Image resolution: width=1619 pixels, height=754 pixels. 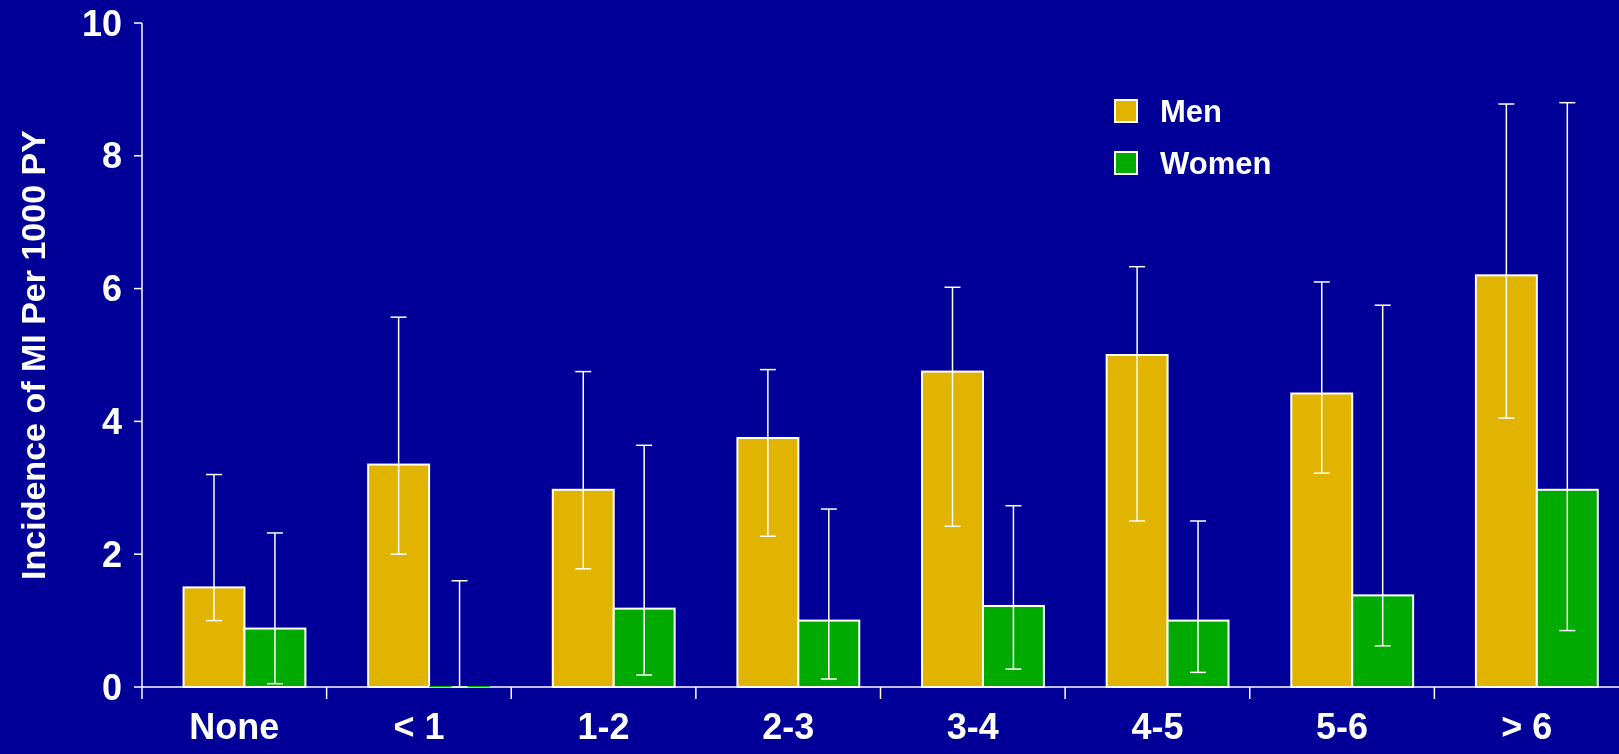 What do you see at coordinates (101, 23) in the screenshot?
I see `y-tick-label: 10` at bounding box center [101, 23].